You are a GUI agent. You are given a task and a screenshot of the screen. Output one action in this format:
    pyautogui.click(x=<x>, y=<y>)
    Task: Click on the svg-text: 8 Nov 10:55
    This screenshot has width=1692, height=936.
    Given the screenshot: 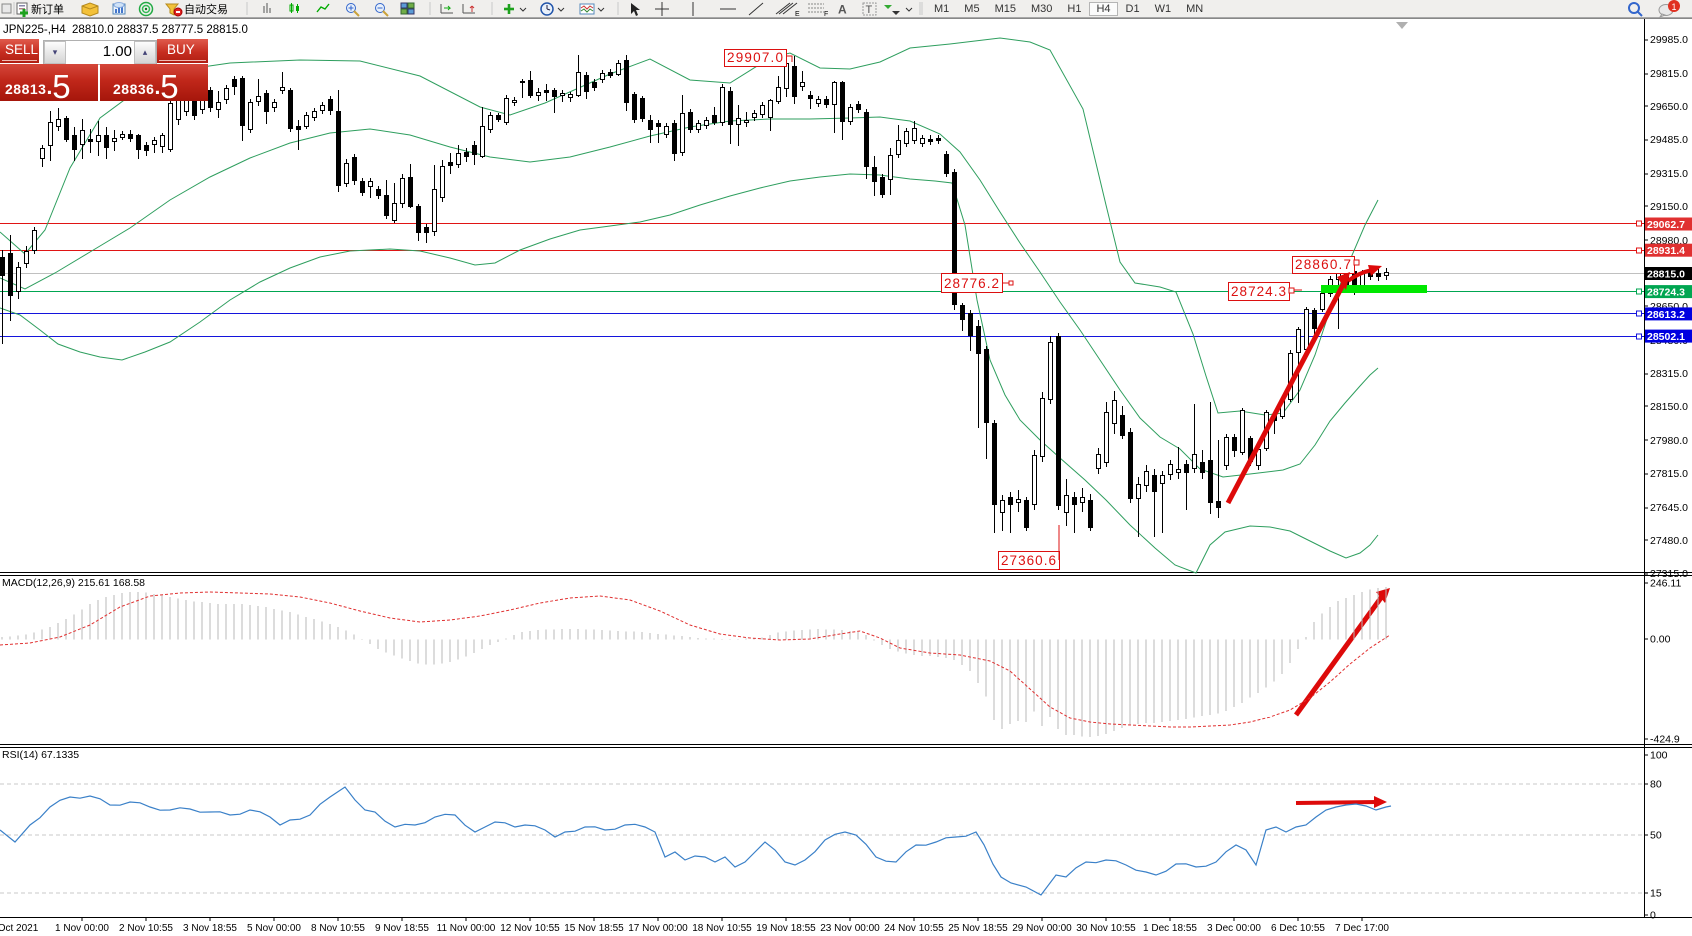 What is the action you would take?
    pyautogui.click(x=338, y=928)
    